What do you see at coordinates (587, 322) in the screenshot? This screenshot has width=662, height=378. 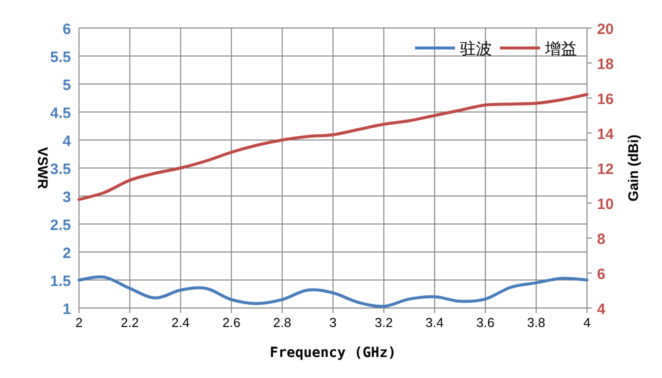 I see `x-tick-label: 4` at bounding box center [587, 322].